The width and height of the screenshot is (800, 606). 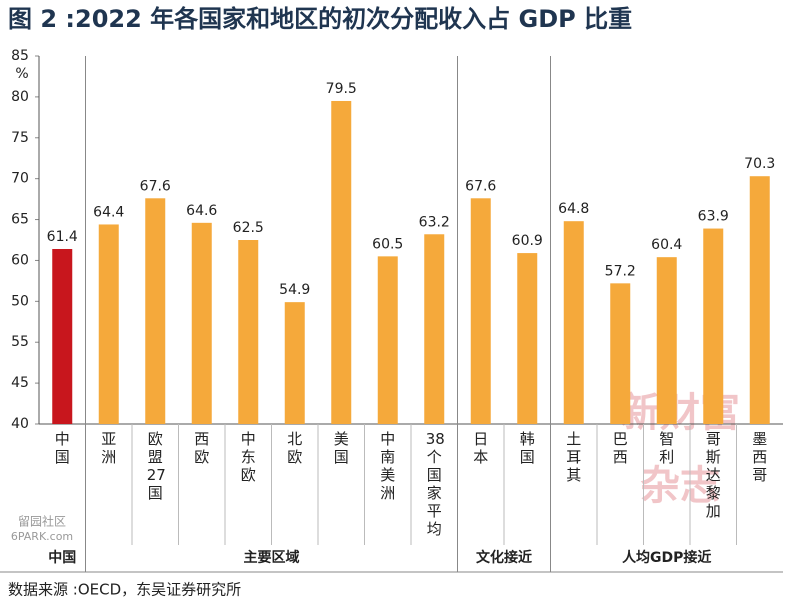 What do you see at coordinates (341, 448) in the screenshot?
I see `x-tick-label: 美国` at bounding box center [341, 448].